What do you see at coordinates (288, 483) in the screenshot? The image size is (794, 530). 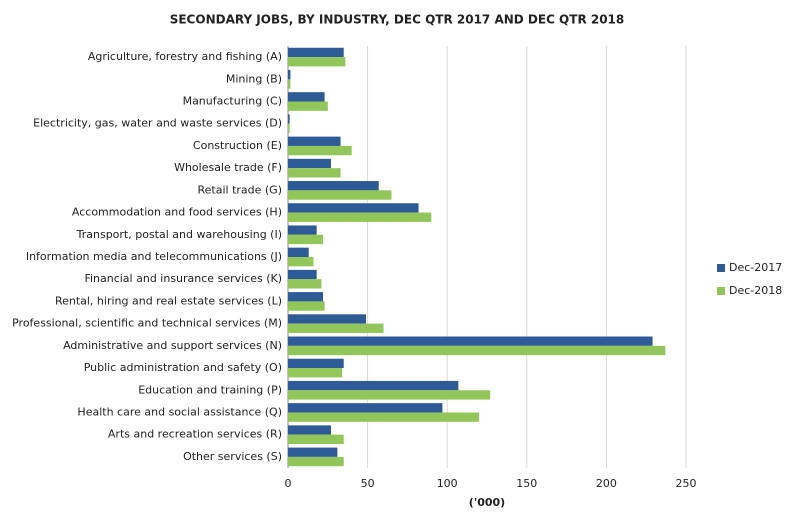 I see `x-tick-label: 0` at bounding box center [288, 483].